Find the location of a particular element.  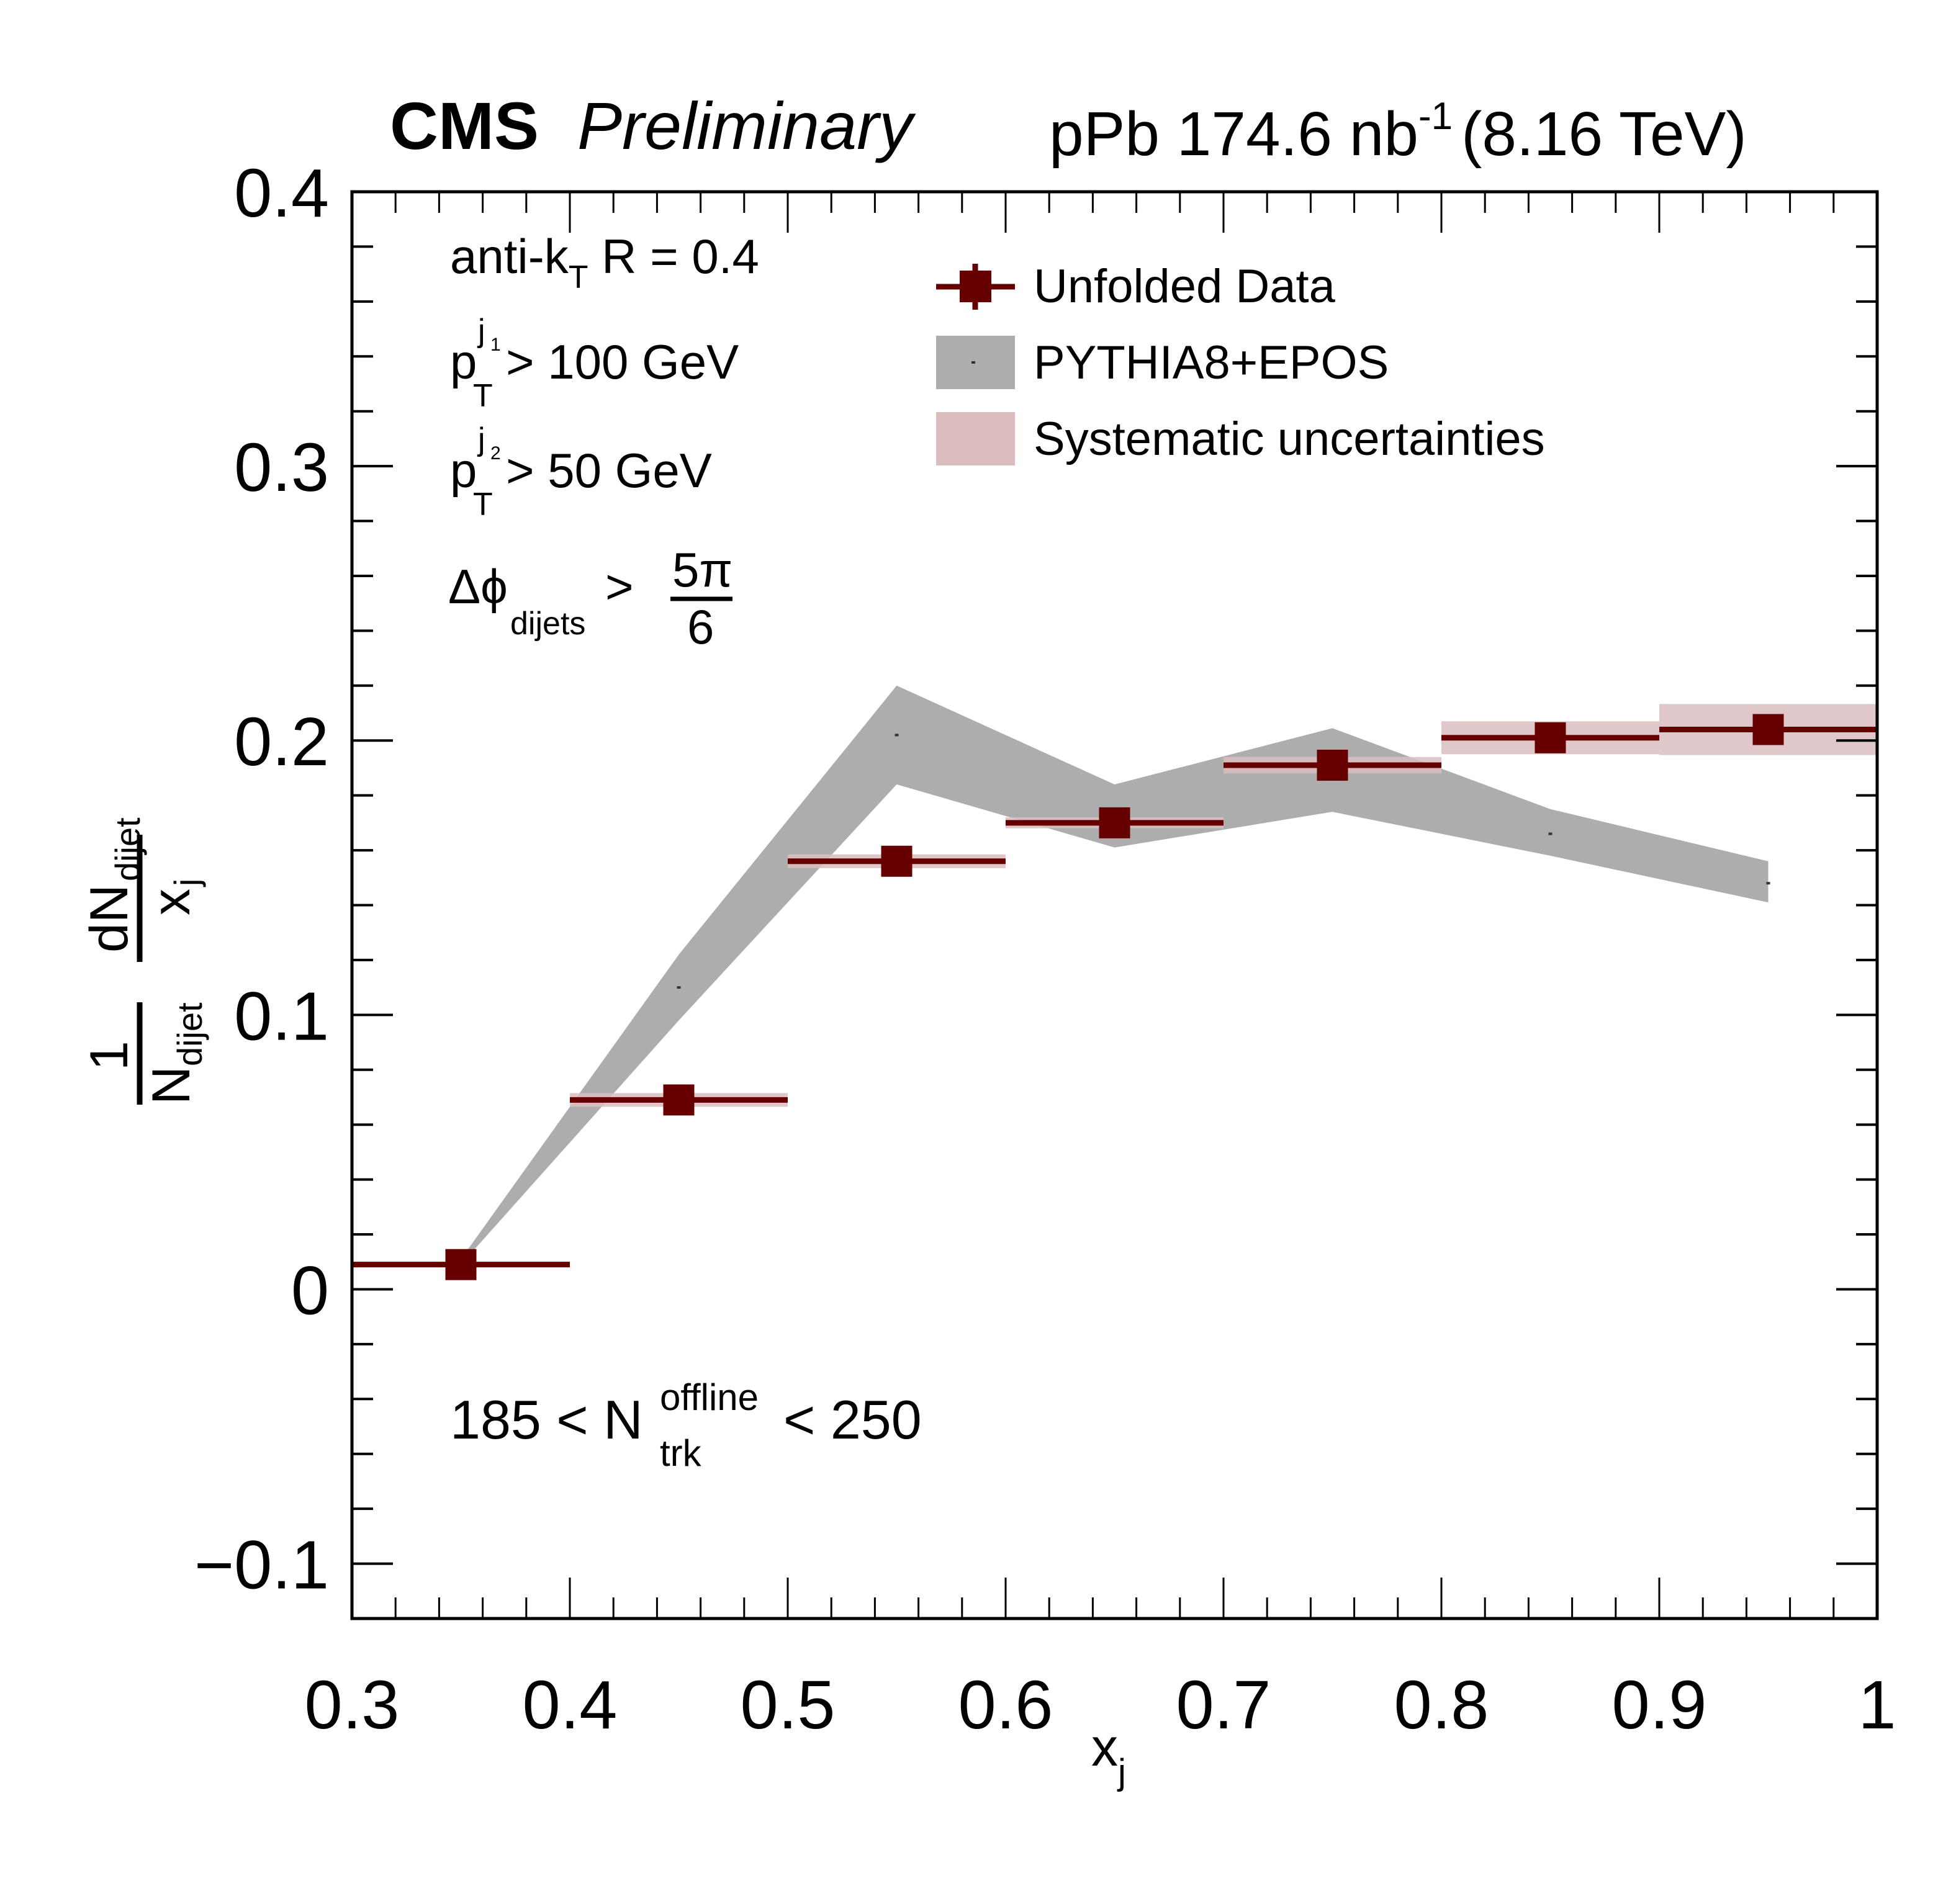

lumi-prefix: pPb 174.6 nb is located at coordinates (1233, 134).